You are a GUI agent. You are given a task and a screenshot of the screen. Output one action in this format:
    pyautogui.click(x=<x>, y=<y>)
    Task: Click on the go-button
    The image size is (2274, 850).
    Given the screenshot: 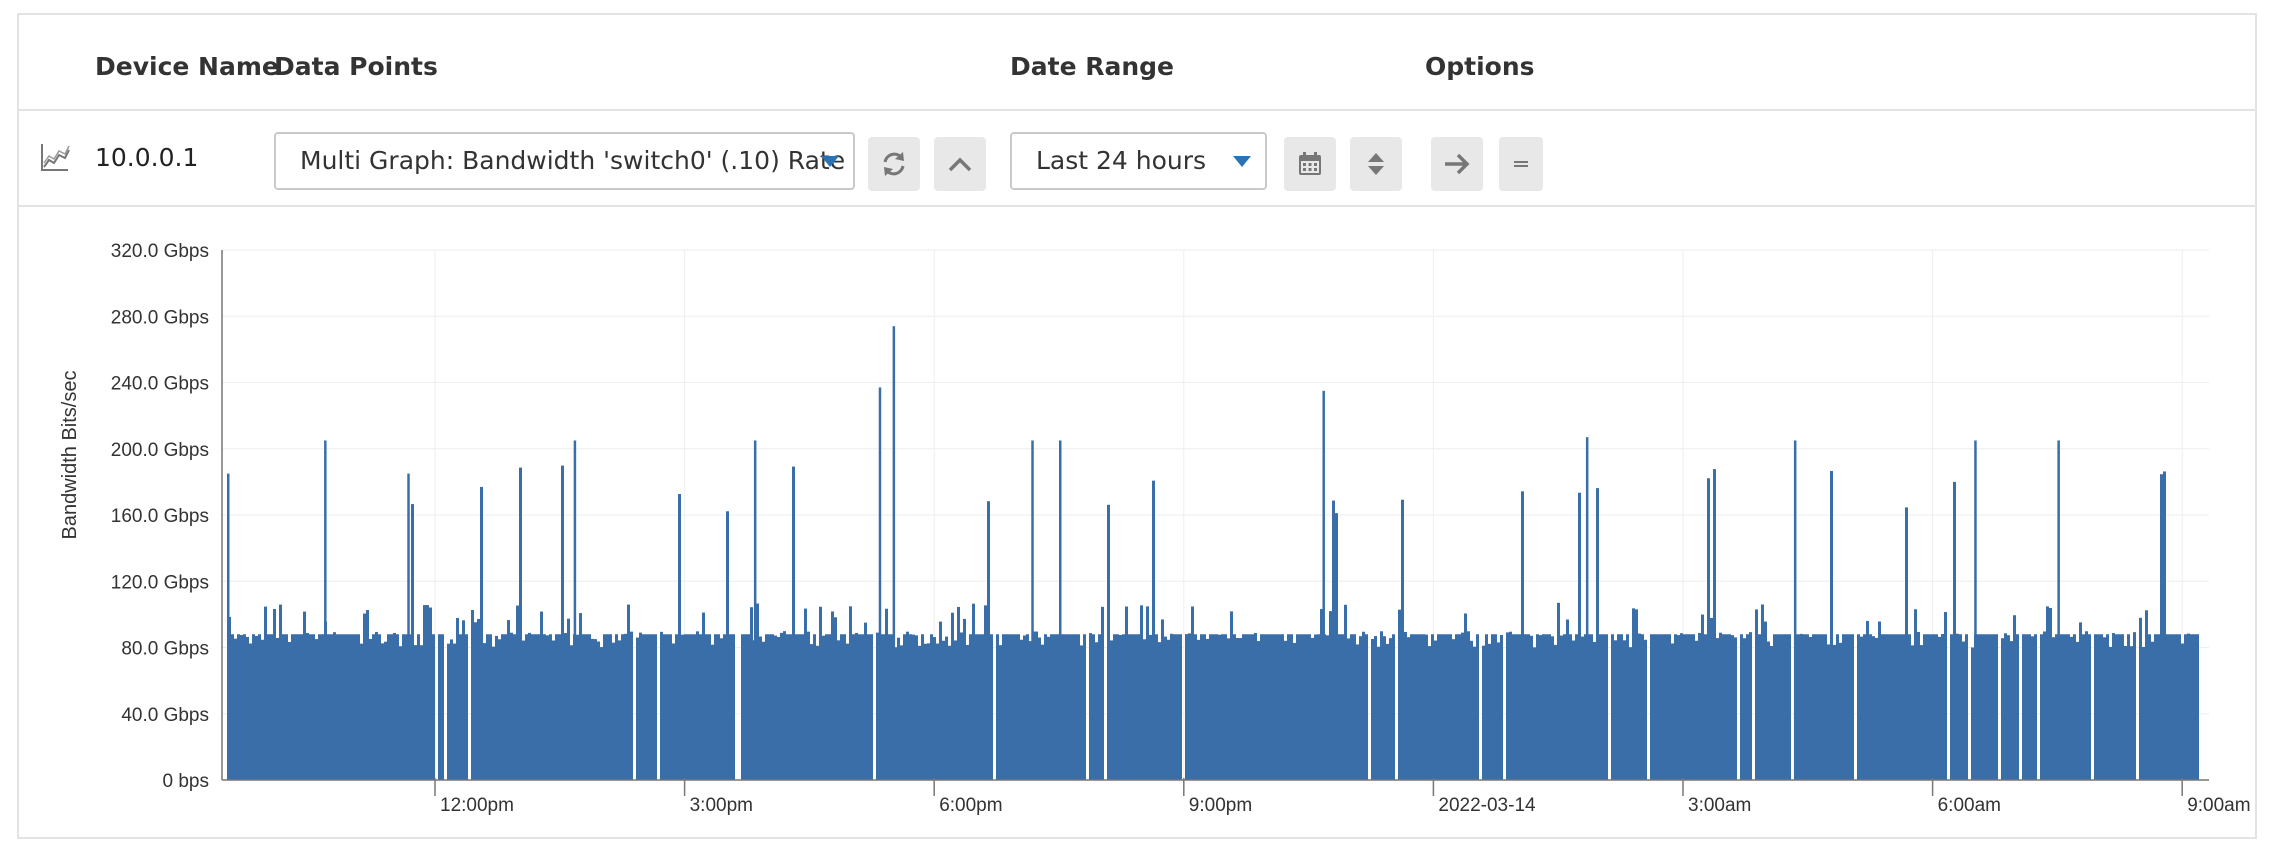 What is the action you would take?
    pyautogui.click(x=1457, y=164)
    